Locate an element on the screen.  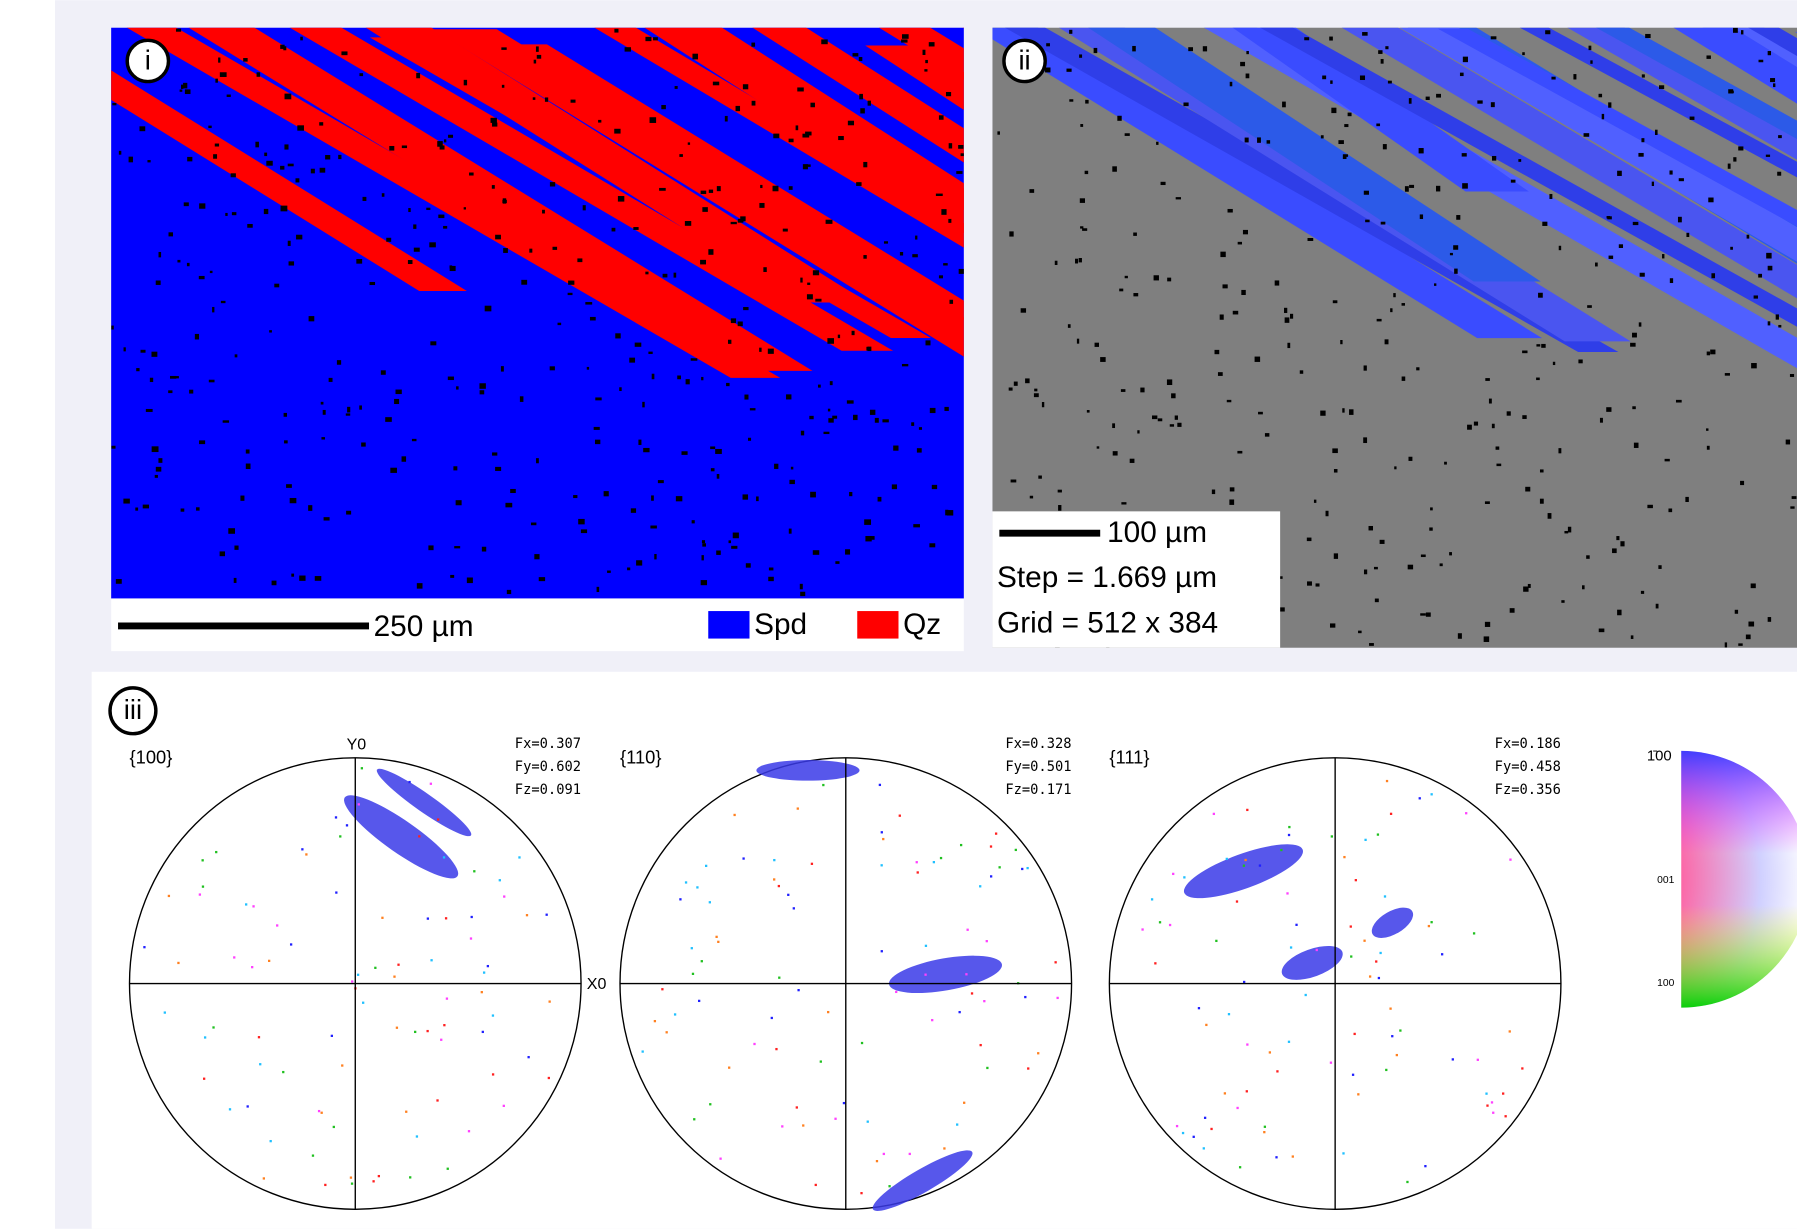
fraction-label: Fx=0.328 is located at coordinates (1038, 744).